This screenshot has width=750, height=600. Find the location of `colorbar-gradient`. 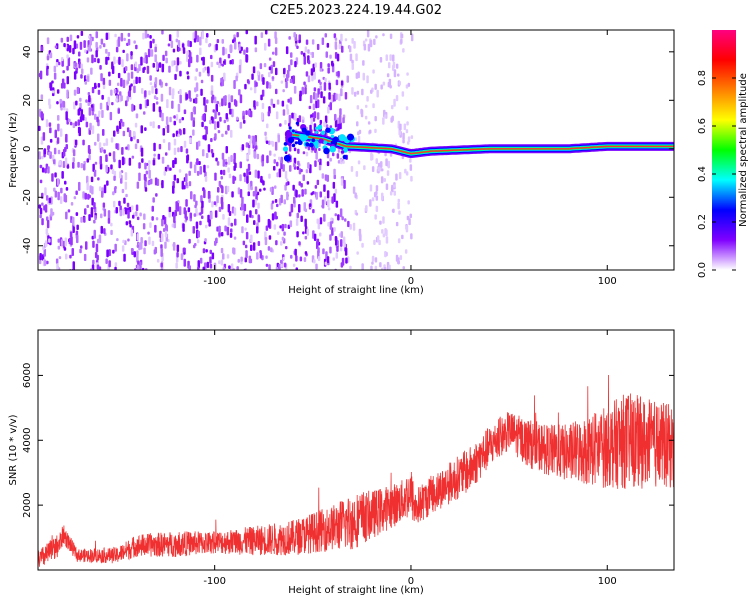

colorbar-gradient is located at coordinates (724, 150).